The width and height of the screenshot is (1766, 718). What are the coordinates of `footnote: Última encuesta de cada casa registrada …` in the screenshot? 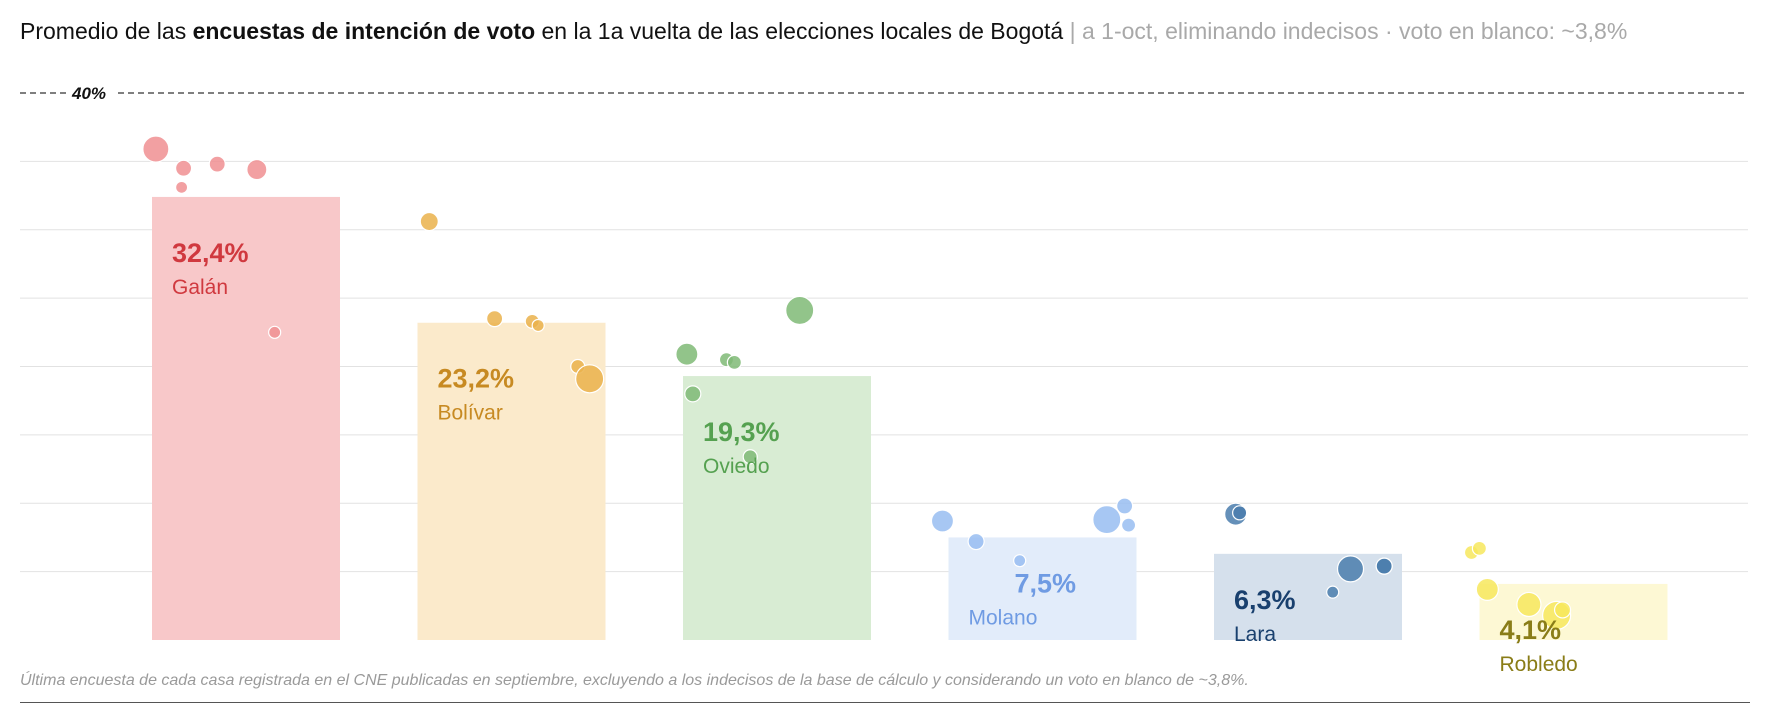 It's located at (634, 680).